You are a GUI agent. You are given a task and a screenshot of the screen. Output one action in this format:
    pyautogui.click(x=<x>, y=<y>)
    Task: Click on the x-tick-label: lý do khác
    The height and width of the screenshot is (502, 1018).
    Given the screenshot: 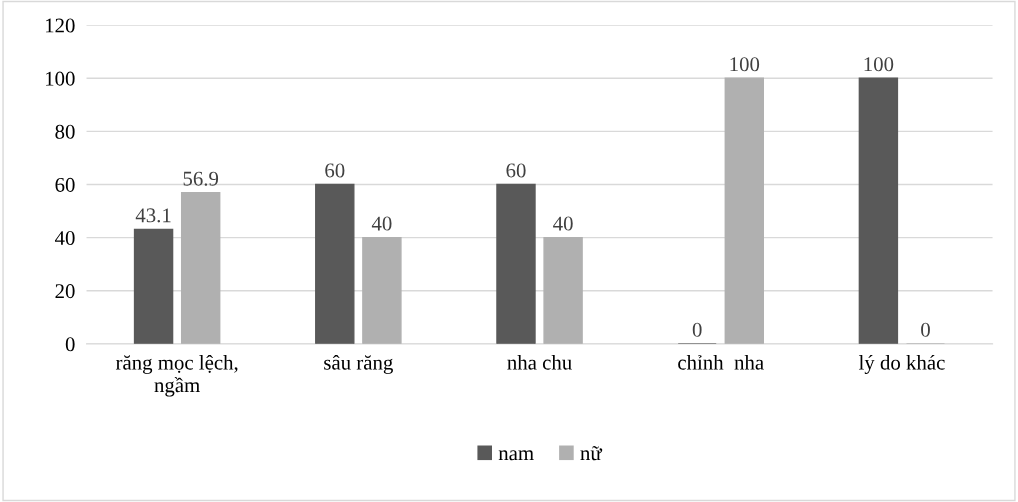 What is the action you would take?
    pyautogui.click(x=901, y=364)
    